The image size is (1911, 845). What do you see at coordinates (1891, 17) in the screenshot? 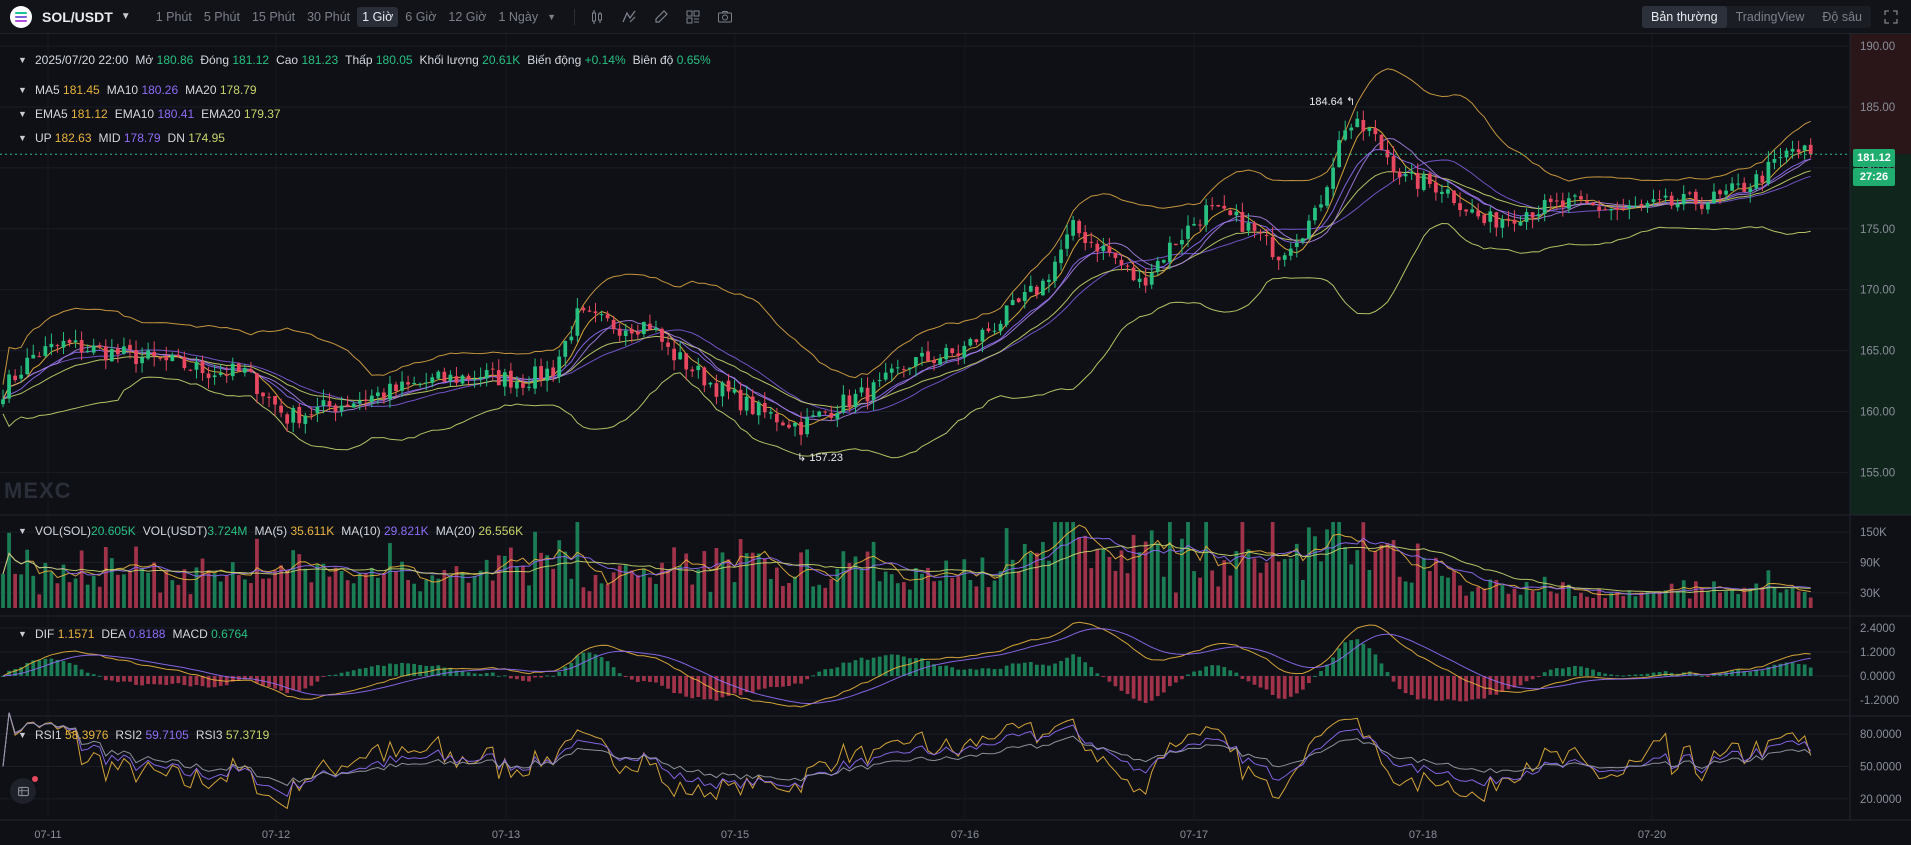
I see `fullscreen-icon` at bounding box center [1891, 17].